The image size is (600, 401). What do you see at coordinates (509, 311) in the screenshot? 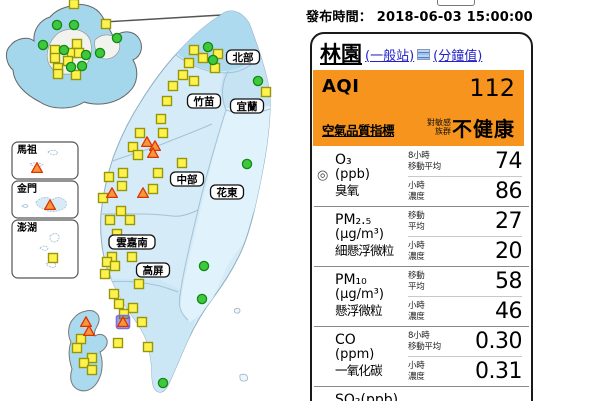
I see `metric-value: 46` at bounding box center [509, 311].